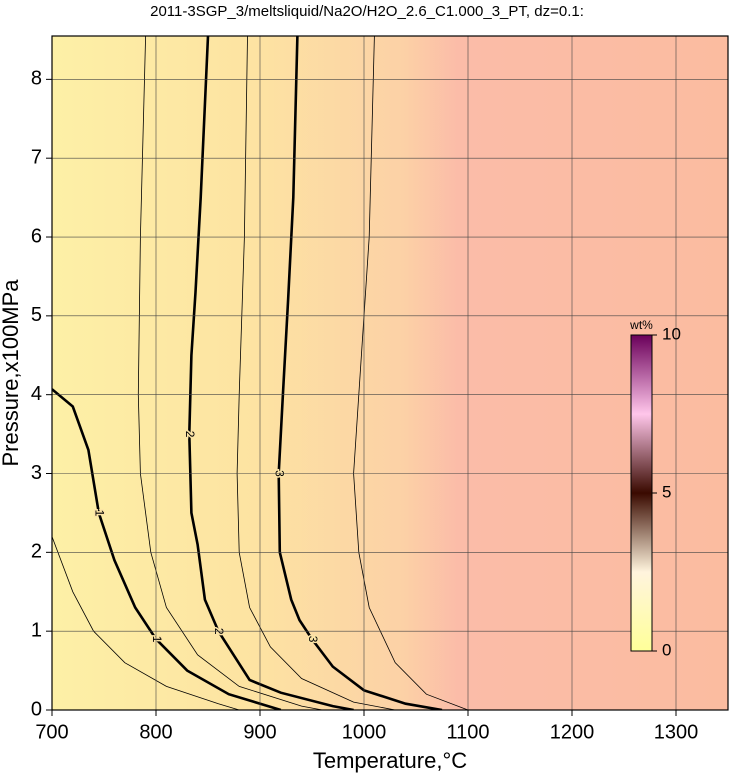 Image resolution: width=734 pixels, height=781 pixels. What do you see at coordinates (666, 491) in the screenshot?
I see `colorbar-tick-label: 5` at bounding box center [666, 491].